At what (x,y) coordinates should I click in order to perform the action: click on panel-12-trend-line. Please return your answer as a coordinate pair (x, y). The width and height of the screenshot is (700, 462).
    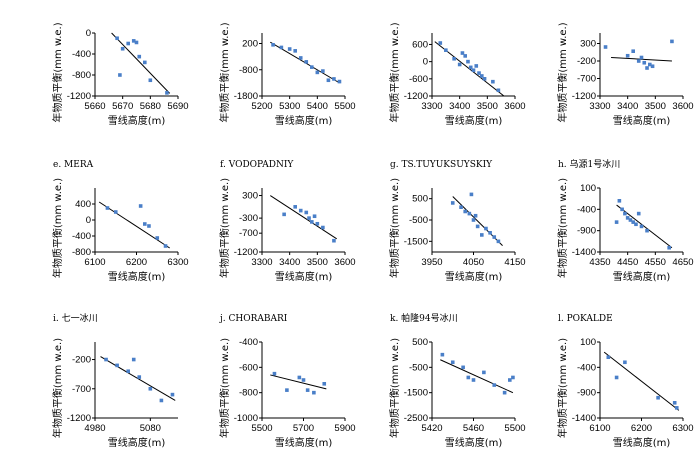
    Looking at the image, I should click on (641, 381).